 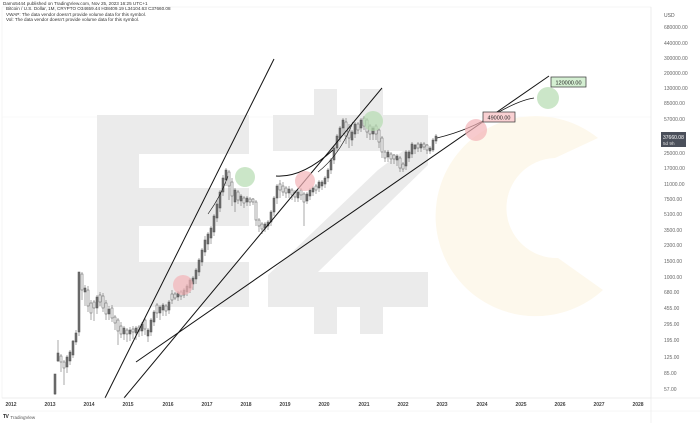 I want to click on price-label-120000: 120000.00, so click(x=568, y=82).